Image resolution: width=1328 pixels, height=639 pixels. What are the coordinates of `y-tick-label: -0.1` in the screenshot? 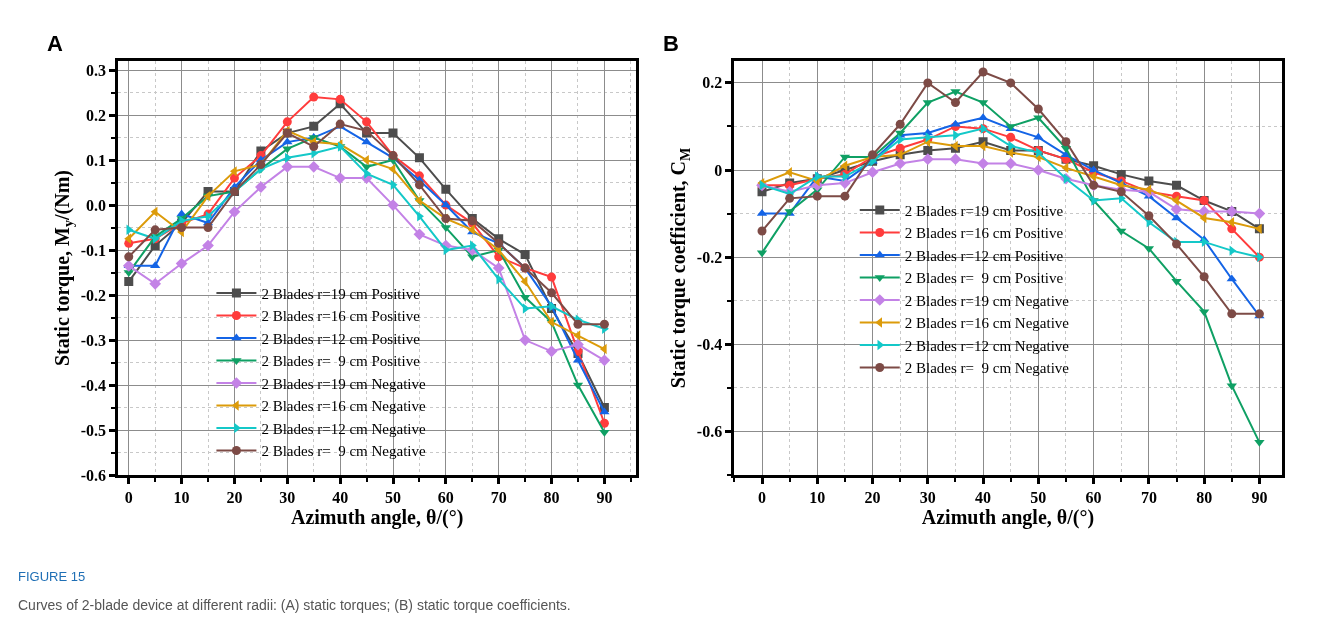 It's located at (93, 250).